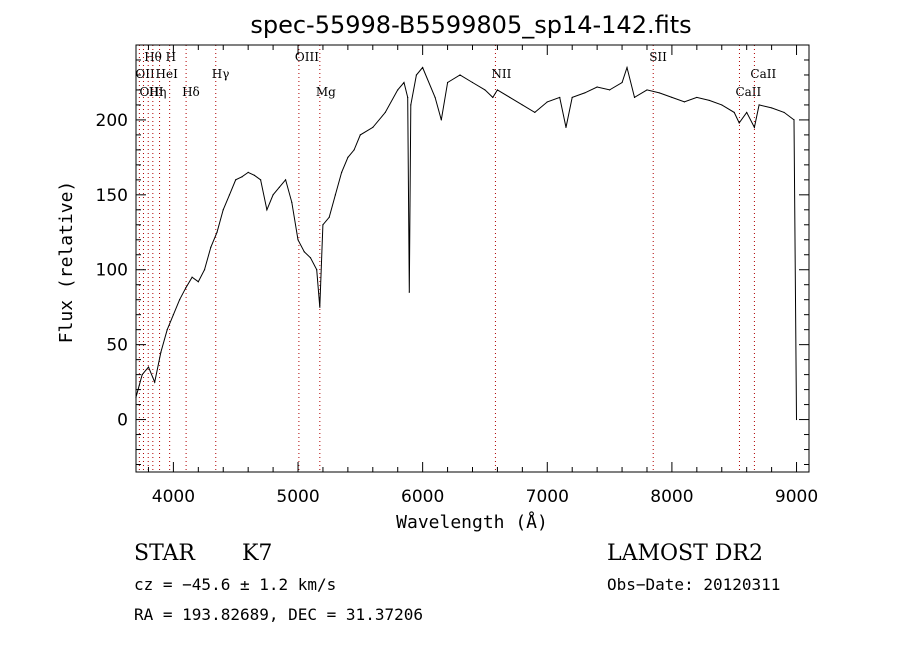  What do you see at coordinates (158, 92) in the screenshot?
I see `spectral-line-label: Hη` at bounding box center [158, 92].